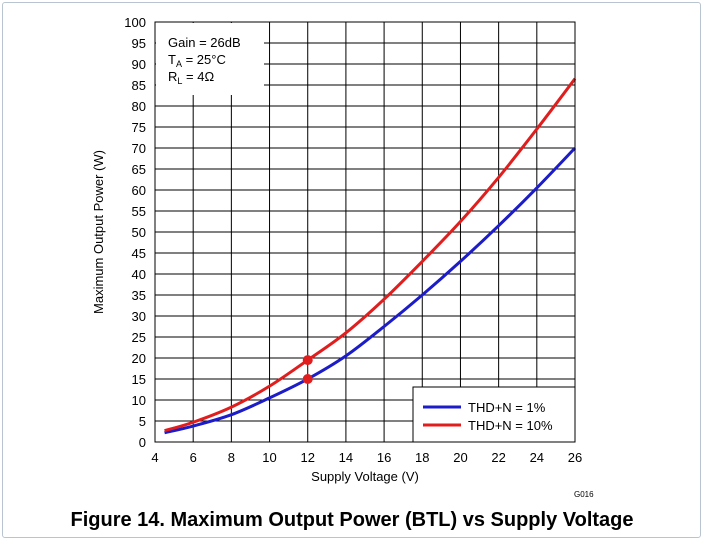 Image resolution: width=704 pixels, height=540 pixels. Describe the element at coordinates (139, 85) in the screenshot. I see `y-tick-label: 85` at that location.